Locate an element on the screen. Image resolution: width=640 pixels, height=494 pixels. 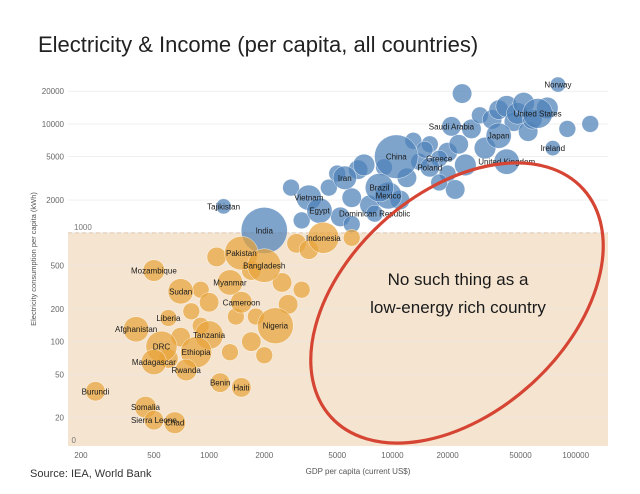
point-label: Sudan is located at coordinates (180, 291).